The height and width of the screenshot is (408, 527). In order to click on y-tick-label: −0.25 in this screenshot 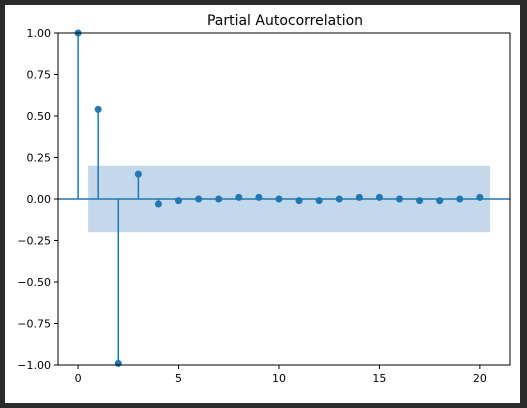, I will do `click(34, 241)`.